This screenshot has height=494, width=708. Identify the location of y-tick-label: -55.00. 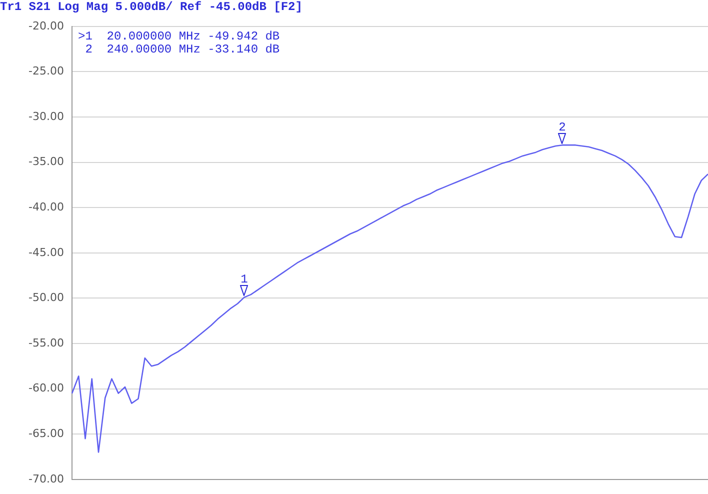
(46, 343).